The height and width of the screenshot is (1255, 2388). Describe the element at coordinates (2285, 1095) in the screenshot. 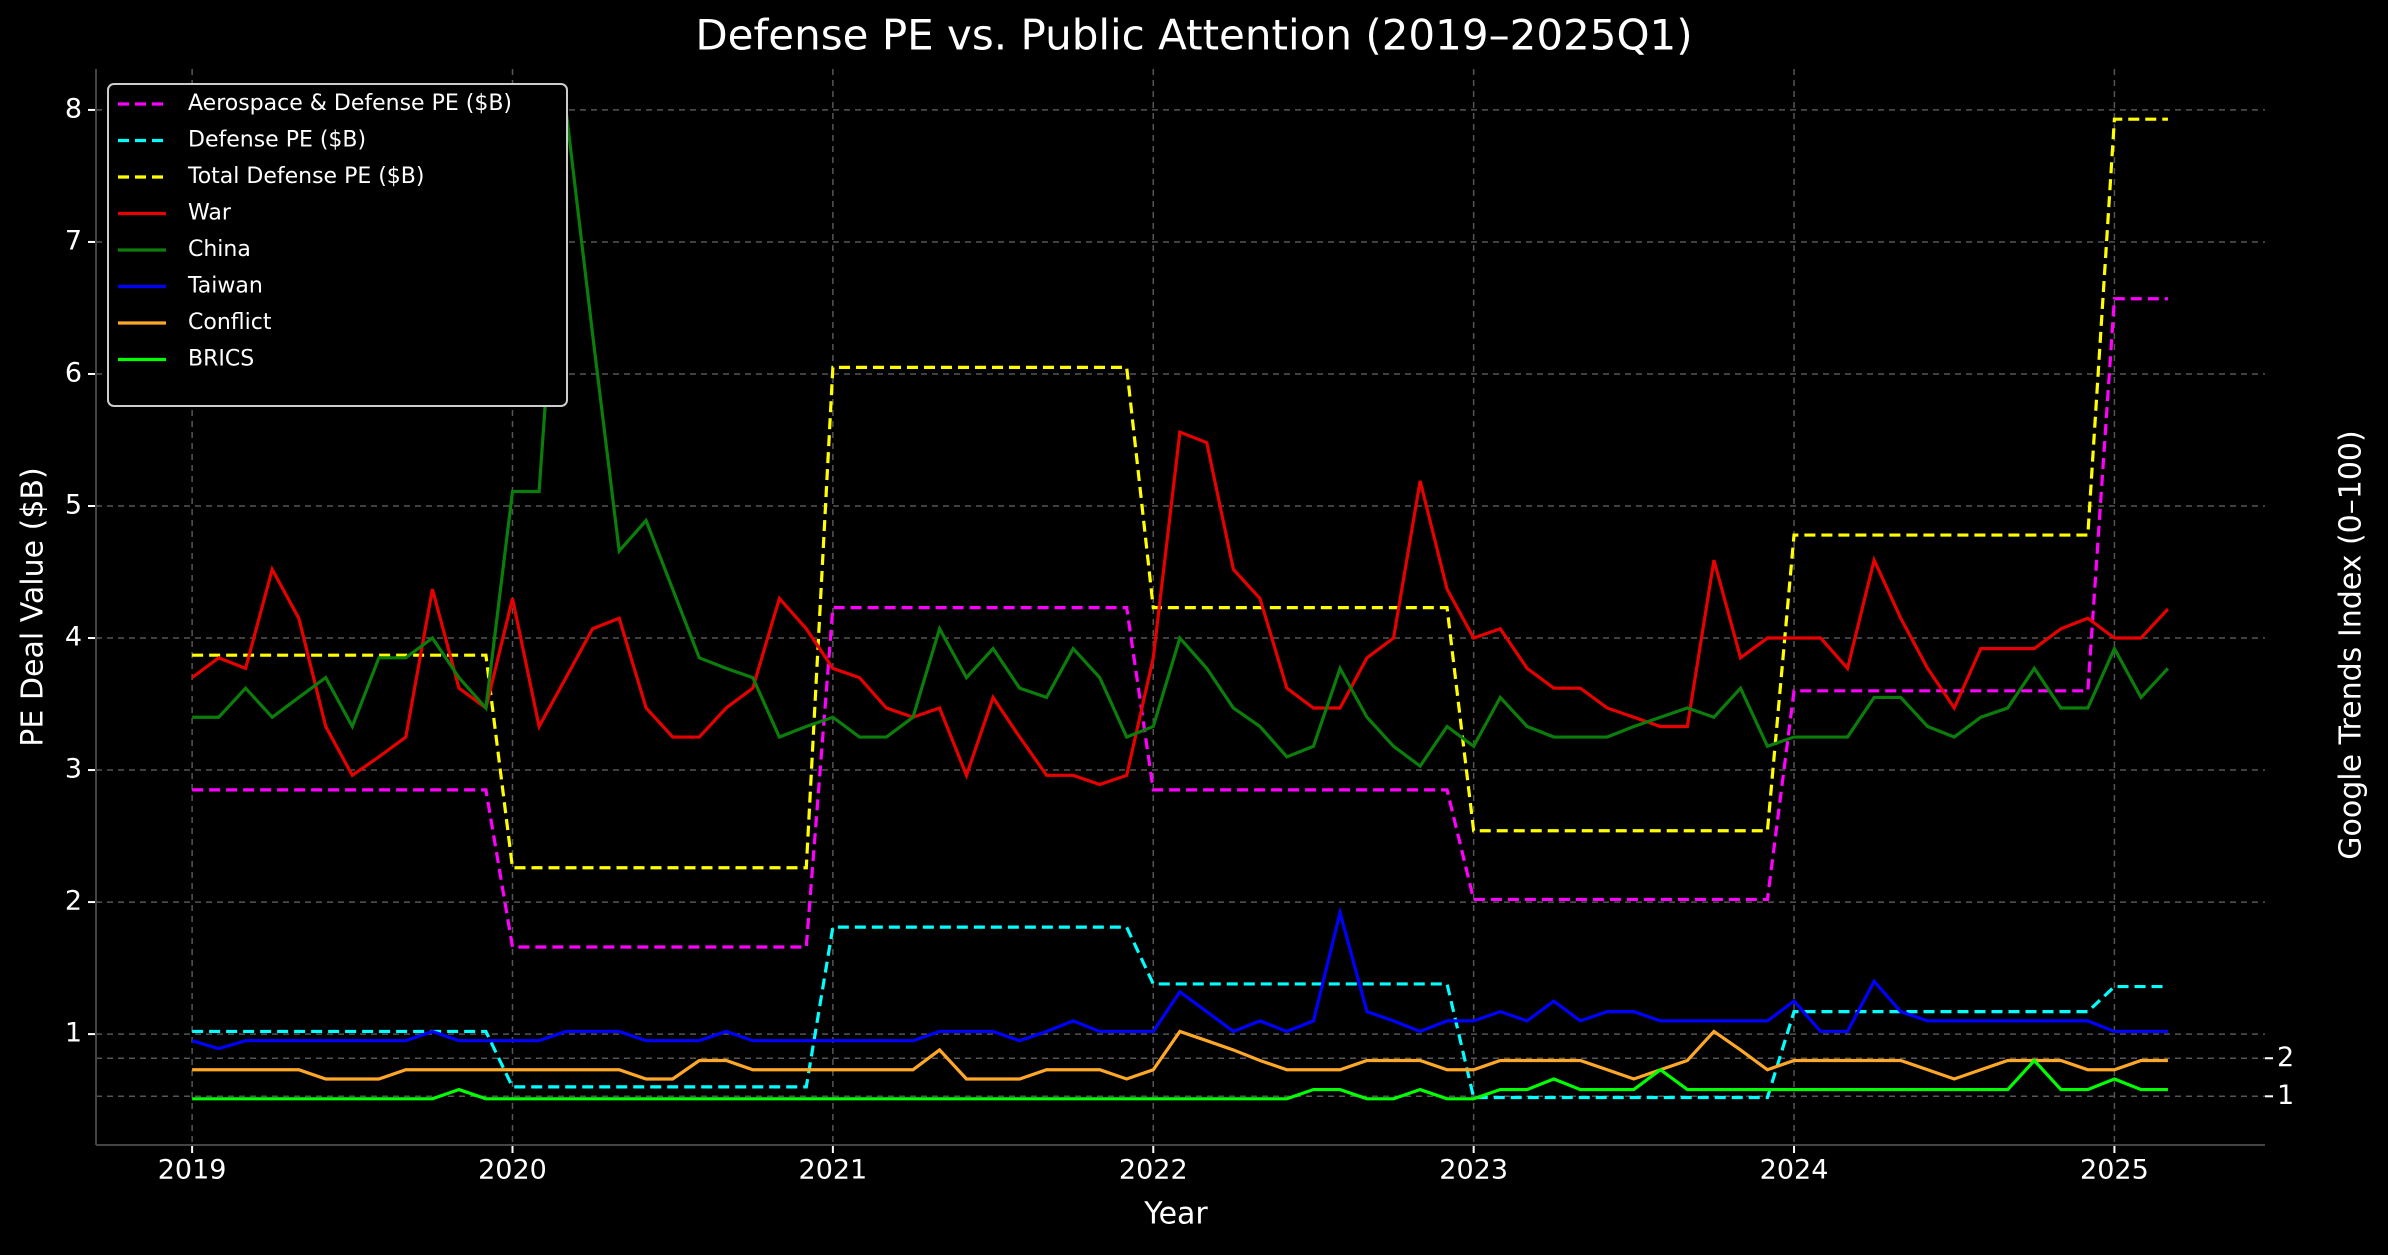

I see `y2-tick-label: 1` at that location.